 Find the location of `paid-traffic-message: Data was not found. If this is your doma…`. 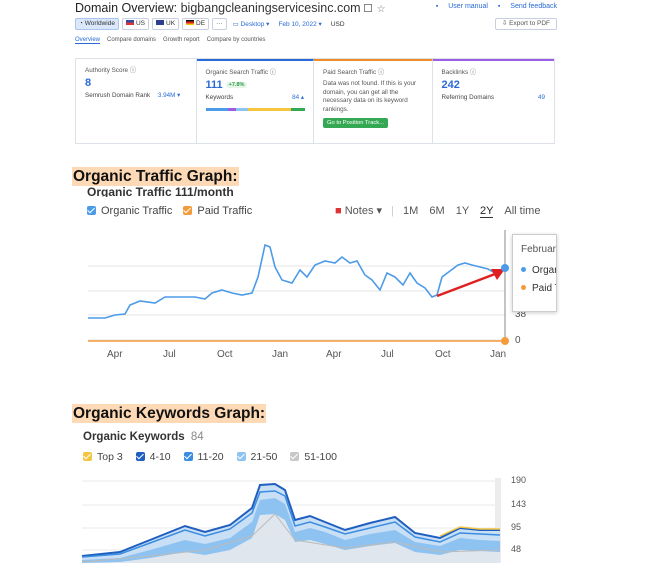

paid-traffic-message: Data was not found. If this is your doma… is located at coordinates (370, 96).